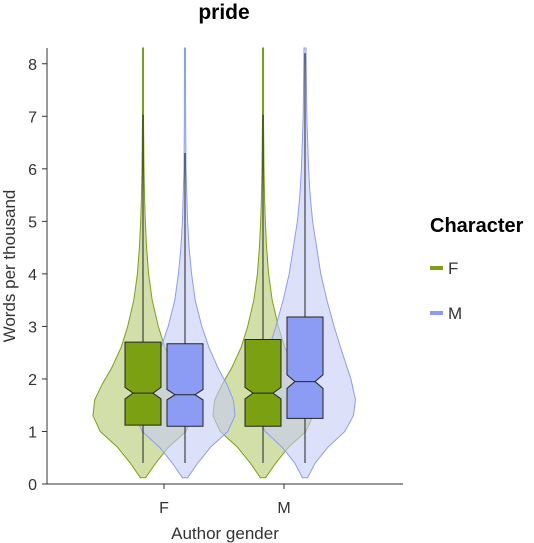  I want to click on y-tick-label: 4, so click(32, 275).